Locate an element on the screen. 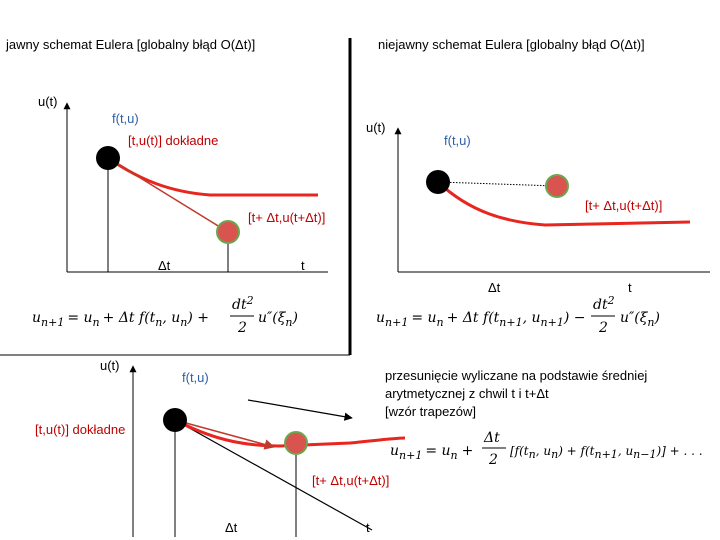 The image size is (720, 540). trapezoid-start-label: [t,u(t)] dokładne is located at coordinates (80, 429).